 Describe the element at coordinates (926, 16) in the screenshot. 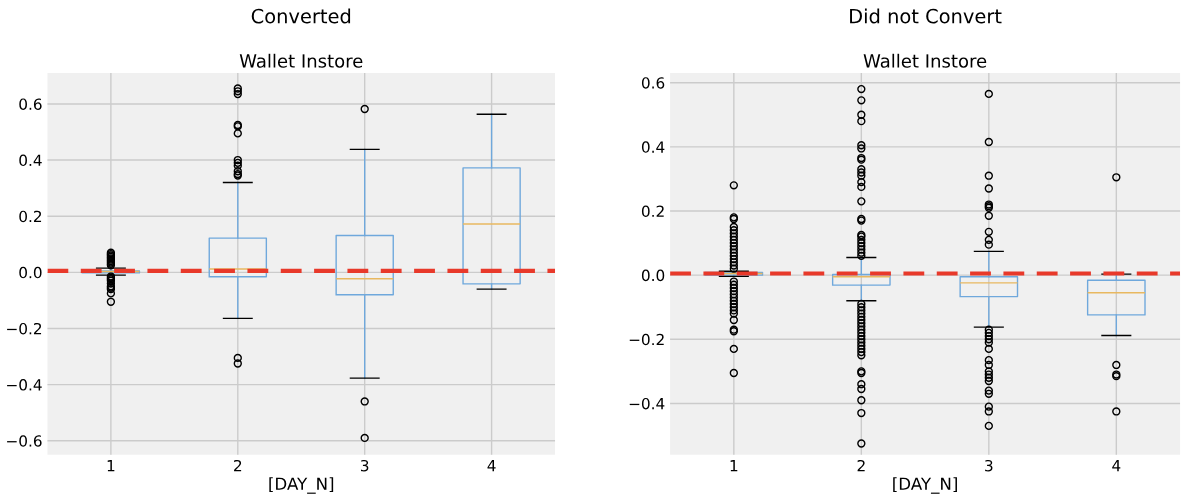

I see `chart-title: Did not Convert` at that location.